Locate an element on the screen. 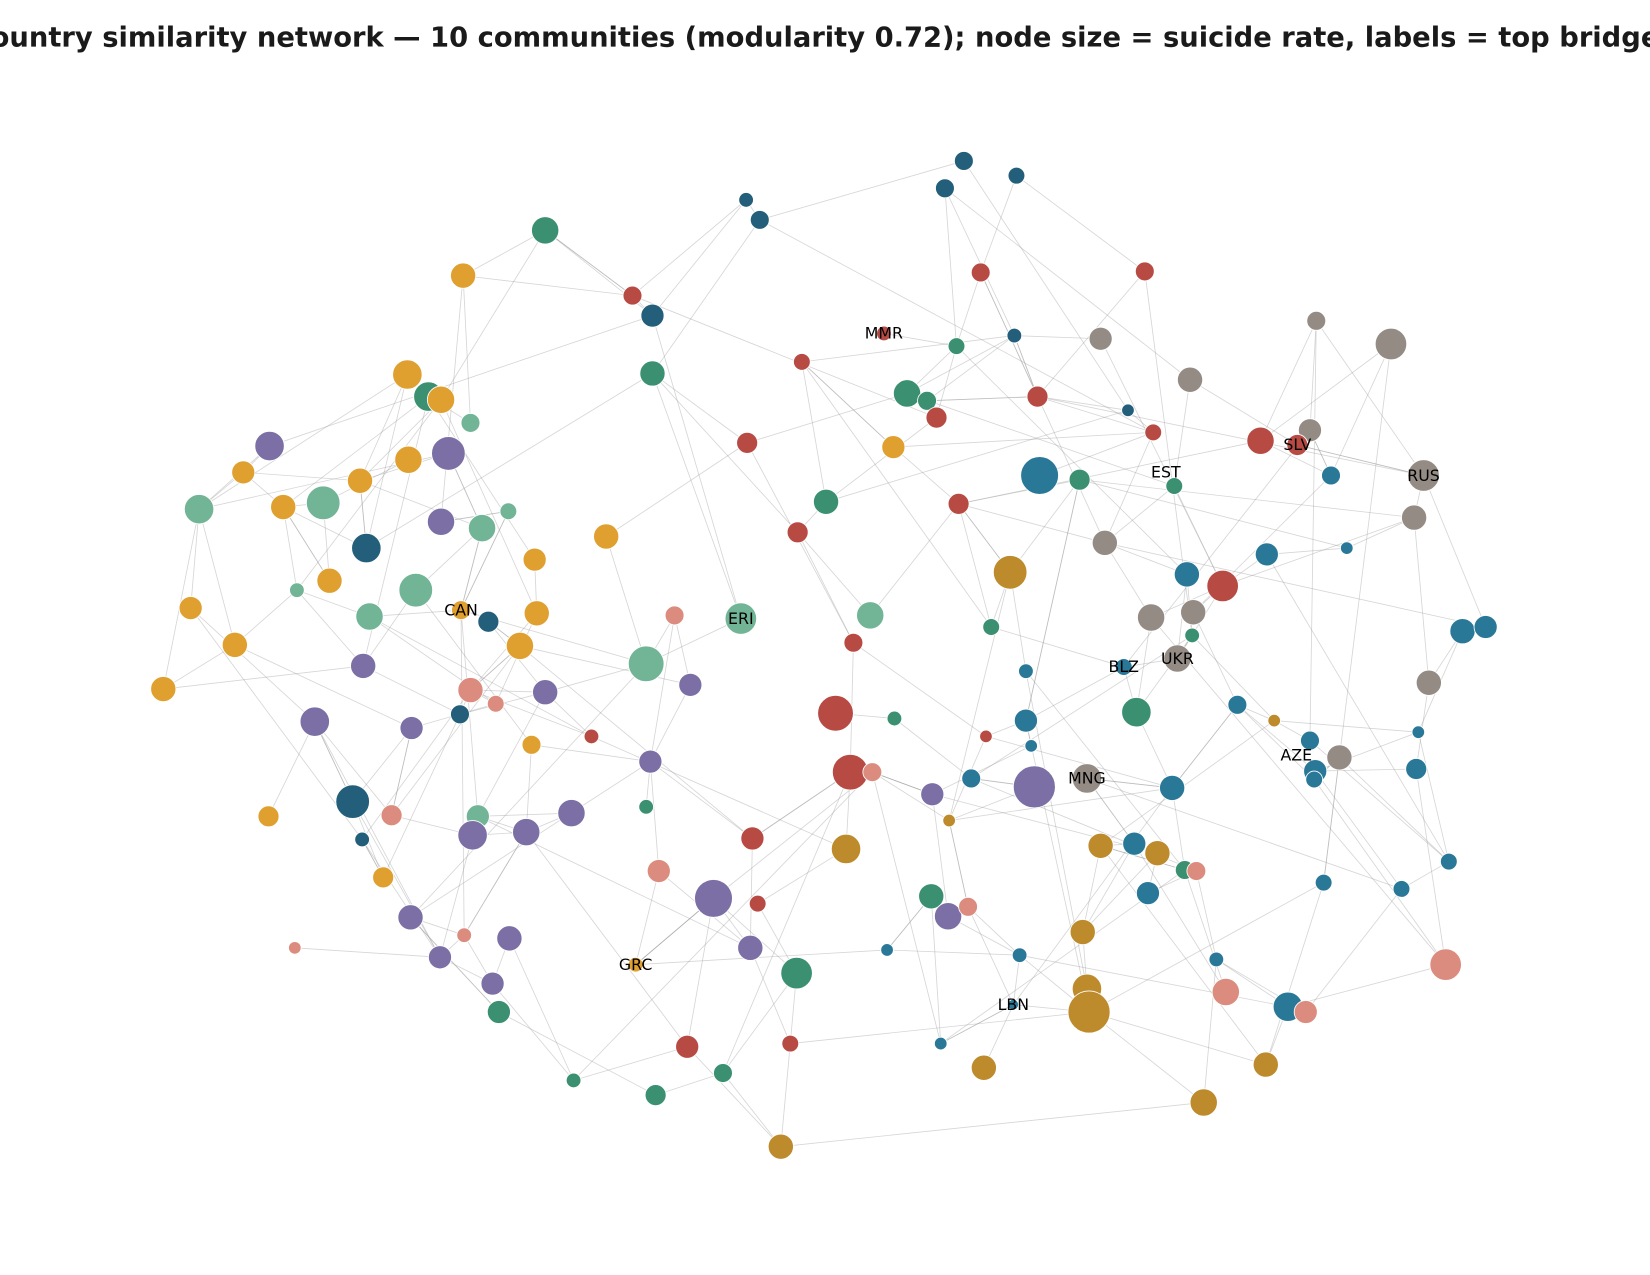 This screenshot has width=1650, height=1275. node-label: CAN is located at coordinates (461, 609).